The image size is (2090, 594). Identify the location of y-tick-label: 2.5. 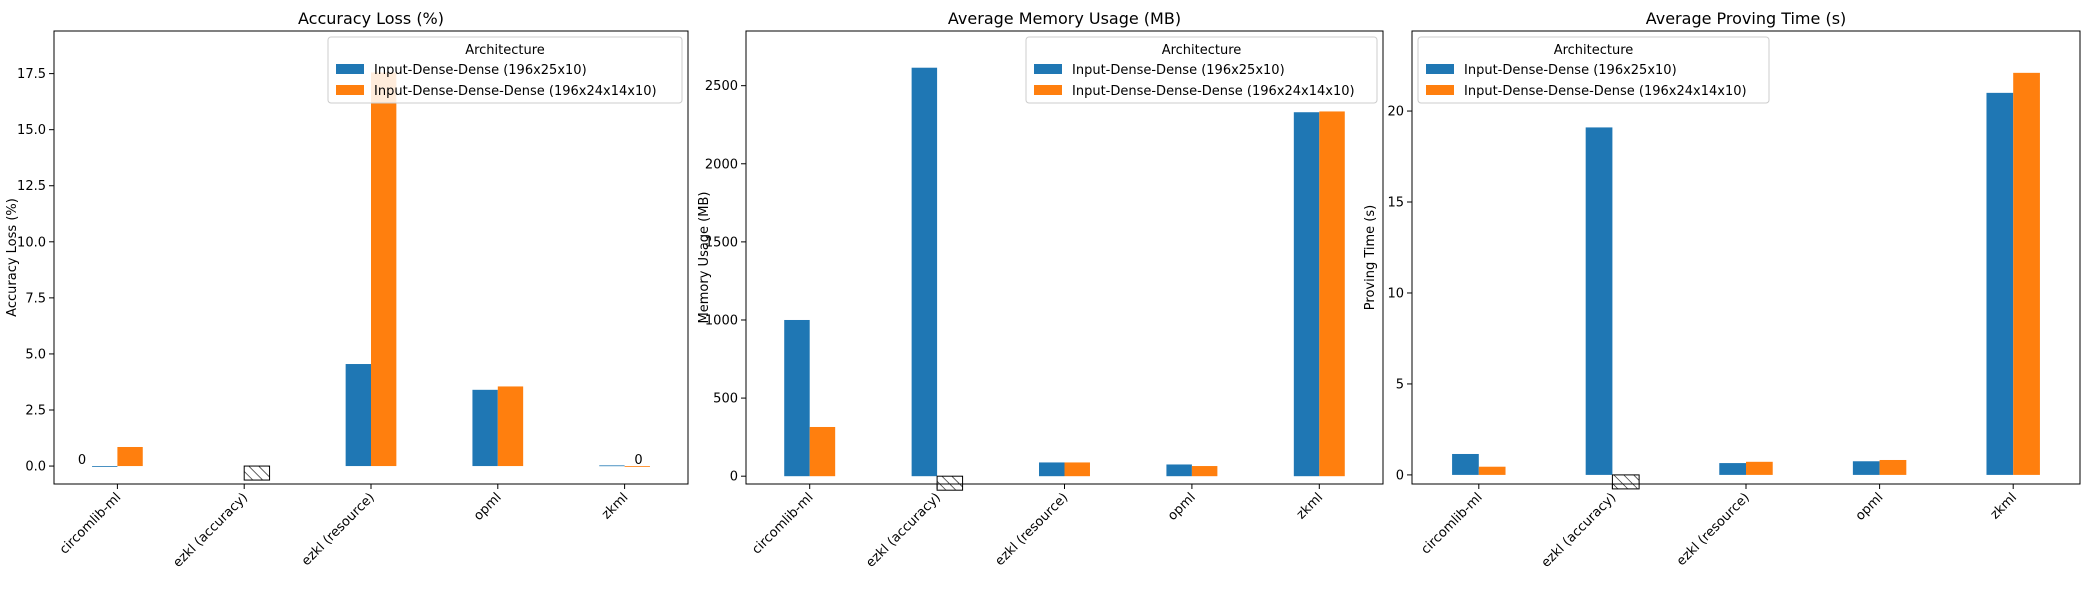
(35, 410).